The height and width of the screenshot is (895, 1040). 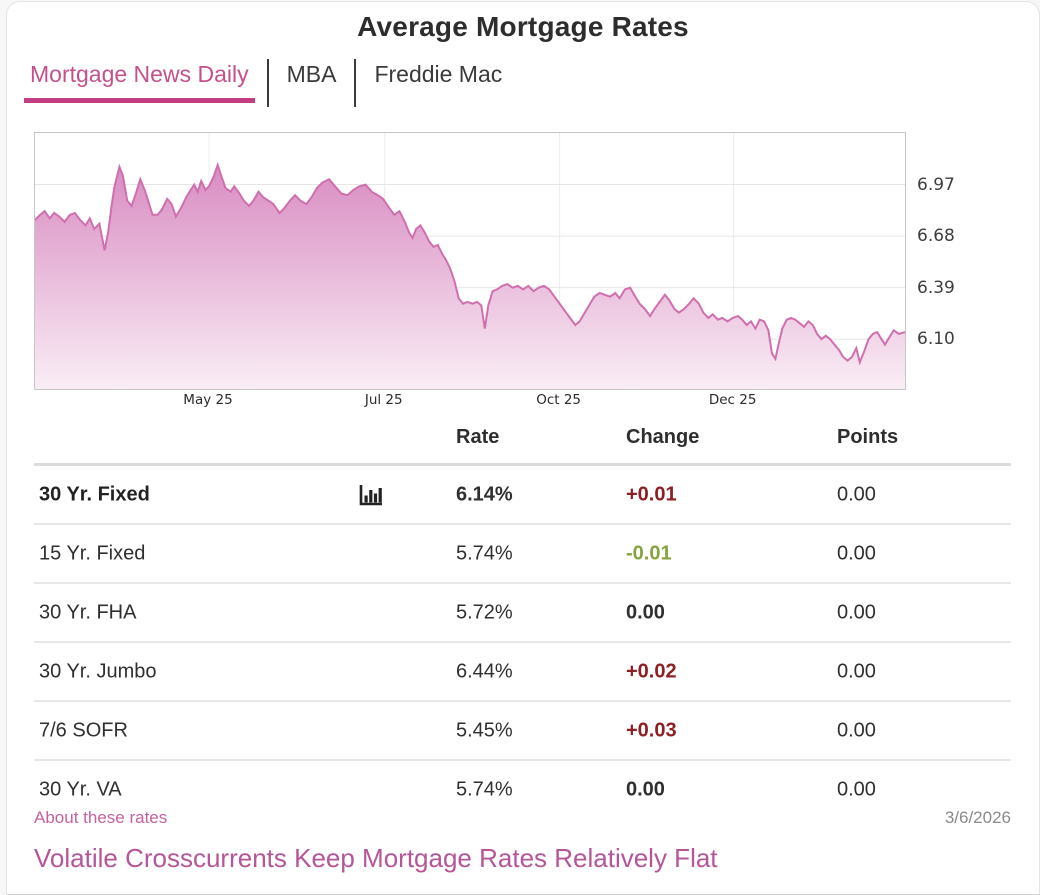 I want to click on loan-product-label: 30 Yr. VA, so click(x=80, y=789).